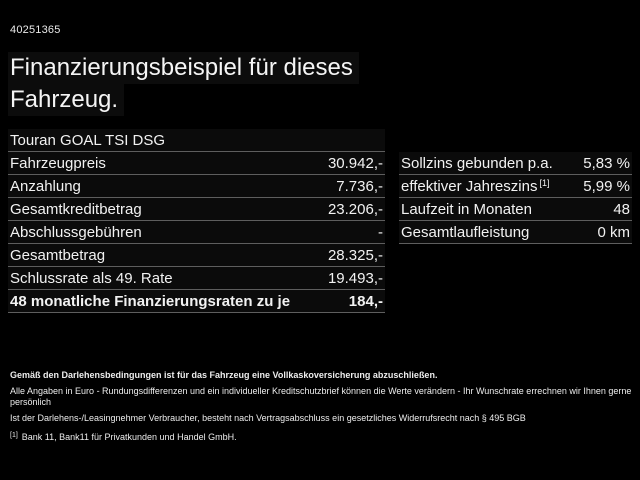  What do you see at coordinates (76, 232) in the screenshot?
I see `row-label: Abschlussgebühren` at bounding box center [76, 232].